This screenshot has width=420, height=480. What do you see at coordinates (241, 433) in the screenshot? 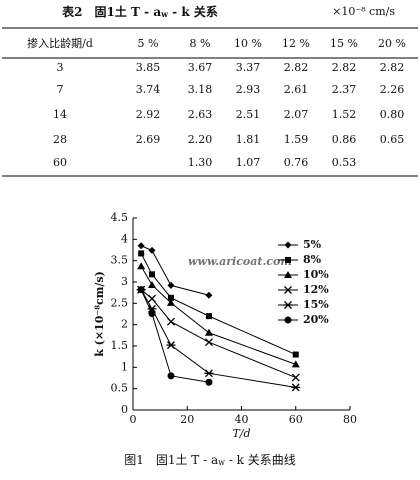
I see `x-axis-label: T/d` at bounding box center [241, 433].